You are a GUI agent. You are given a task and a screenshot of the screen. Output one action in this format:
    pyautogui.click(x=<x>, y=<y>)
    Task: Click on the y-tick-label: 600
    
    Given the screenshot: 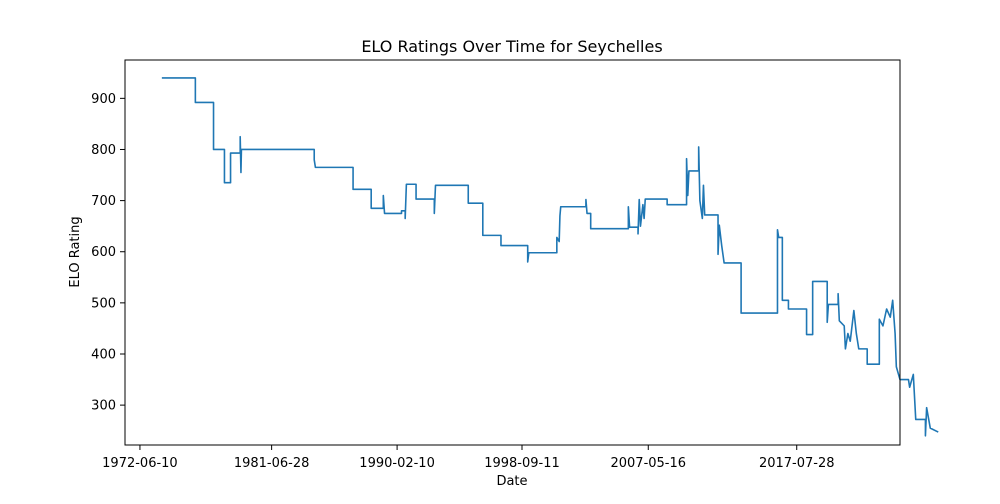 What is the action you would take?
    pyautogui.click(x=103, y=252)
    